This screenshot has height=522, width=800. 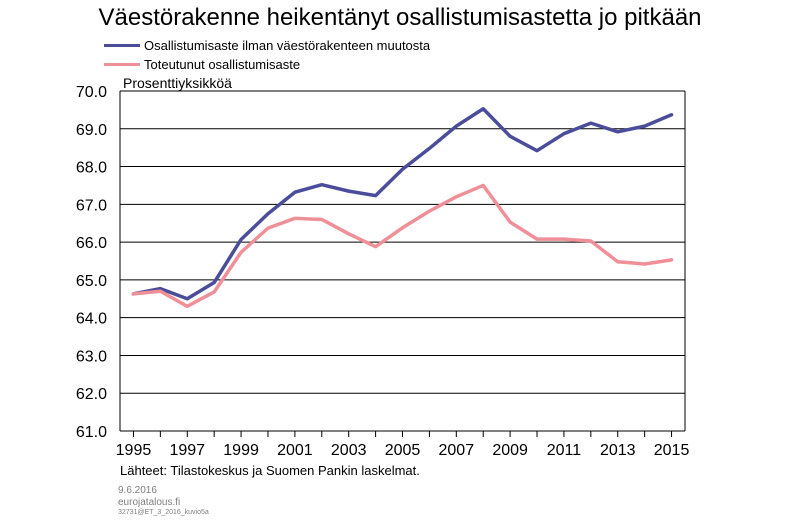 What do you see at coordinates (91, 356) in the screenshot?
I see `y-tick-label: 63.0` at bounding box center [91, 356].